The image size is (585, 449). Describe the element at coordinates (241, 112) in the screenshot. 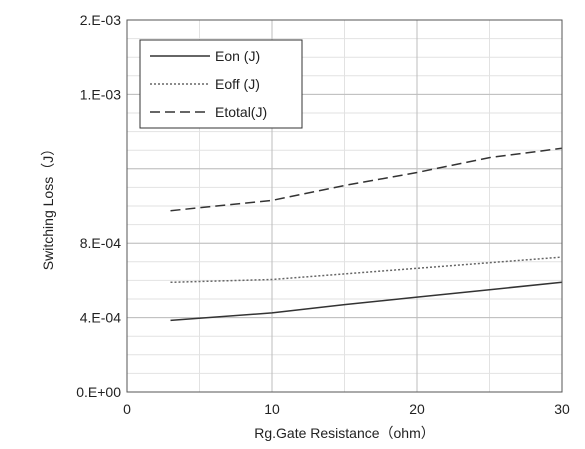

I see `legend-label: Etotal(J)` at that location.